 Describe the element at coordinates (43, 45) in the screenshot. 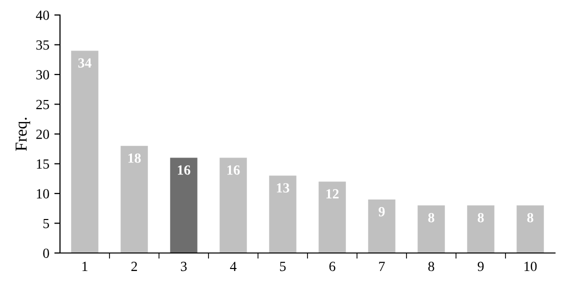

I see `y-tick-label: 35` at that location.